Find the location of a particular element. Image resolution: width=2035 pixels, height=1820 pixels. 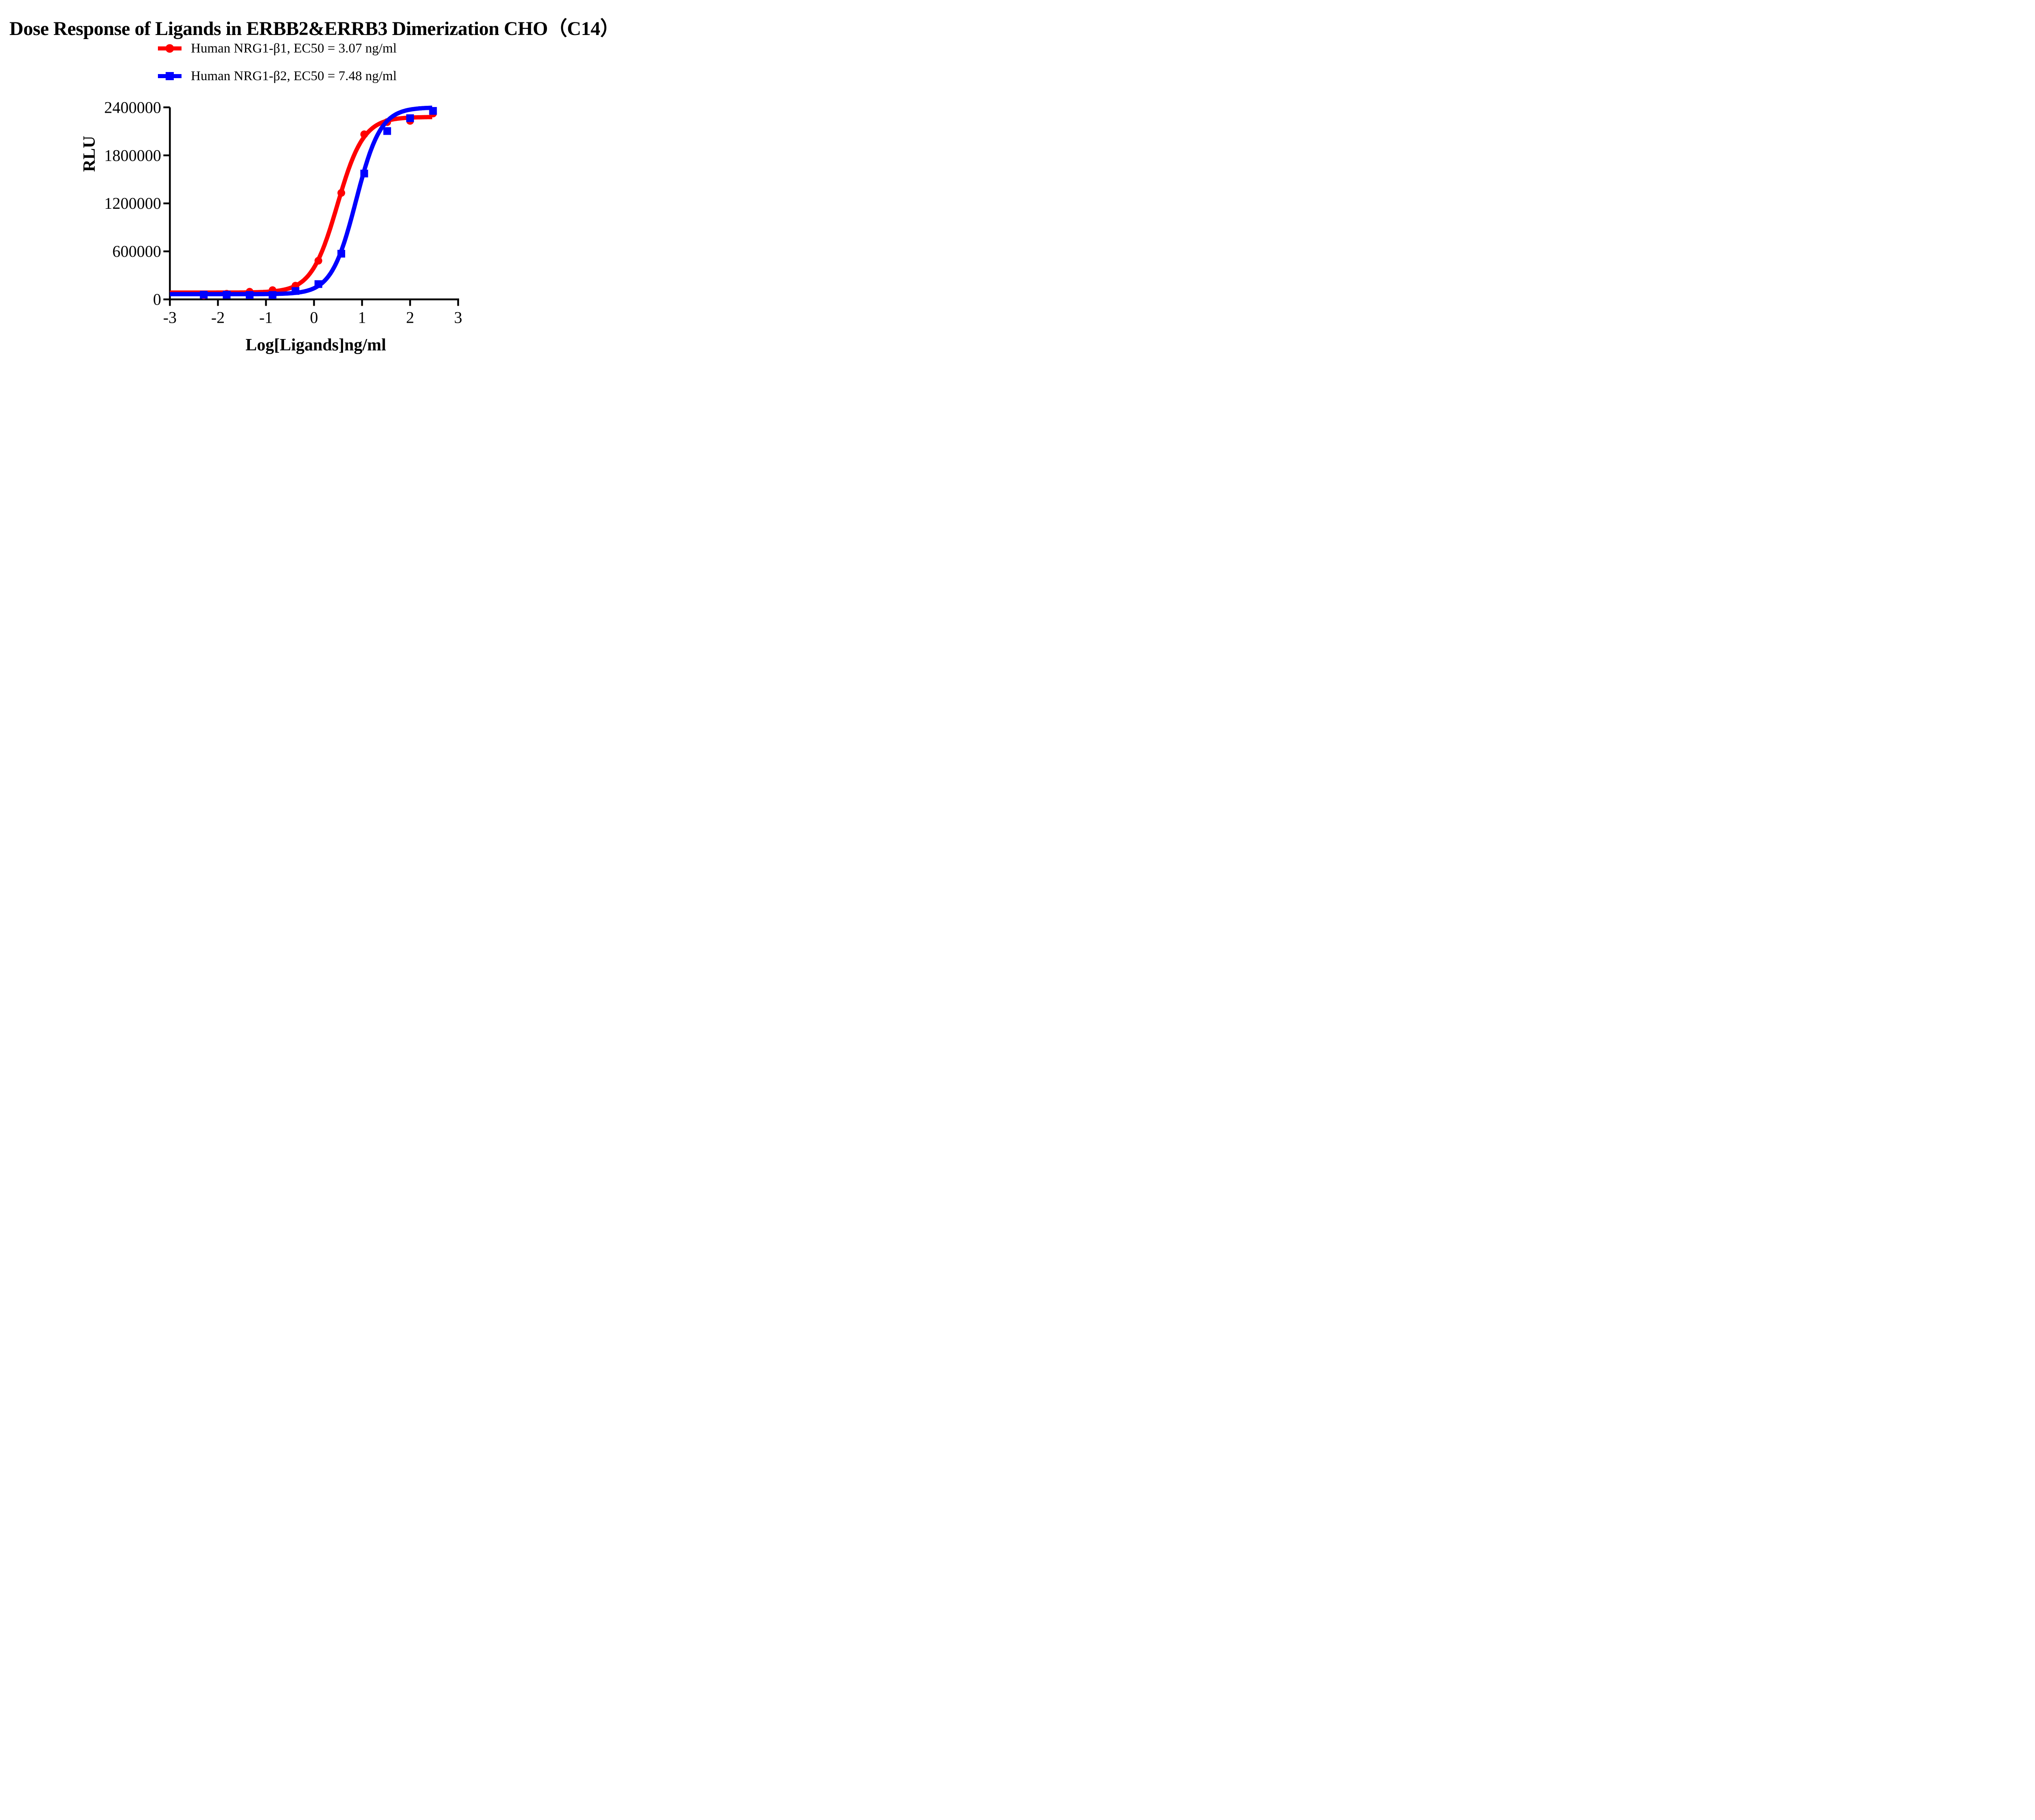

x-tick-label: -3 is located at coordinates (170, 318).